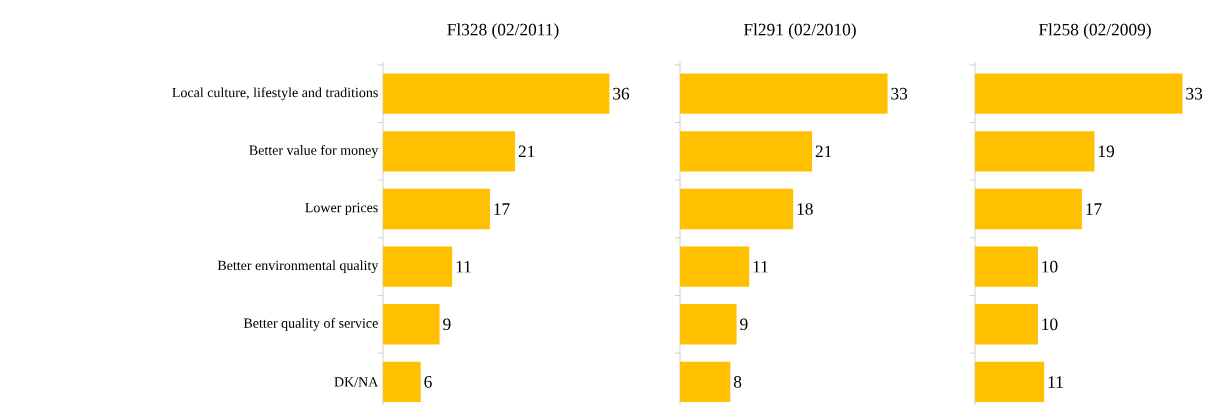  What do you see at coordinates (503, 31) in the screenshot?
I see `chart-title: Fl328 (02/2011)` at bounding box center [503, 31].